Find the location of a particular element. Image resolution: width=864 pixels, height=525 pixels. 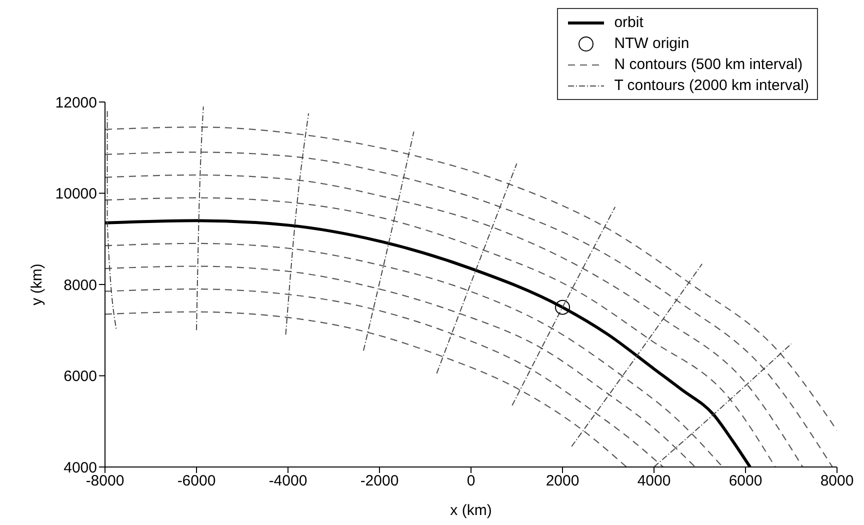

legend-label: T contours (2000 km interval) is located at coordinates (711, 85).